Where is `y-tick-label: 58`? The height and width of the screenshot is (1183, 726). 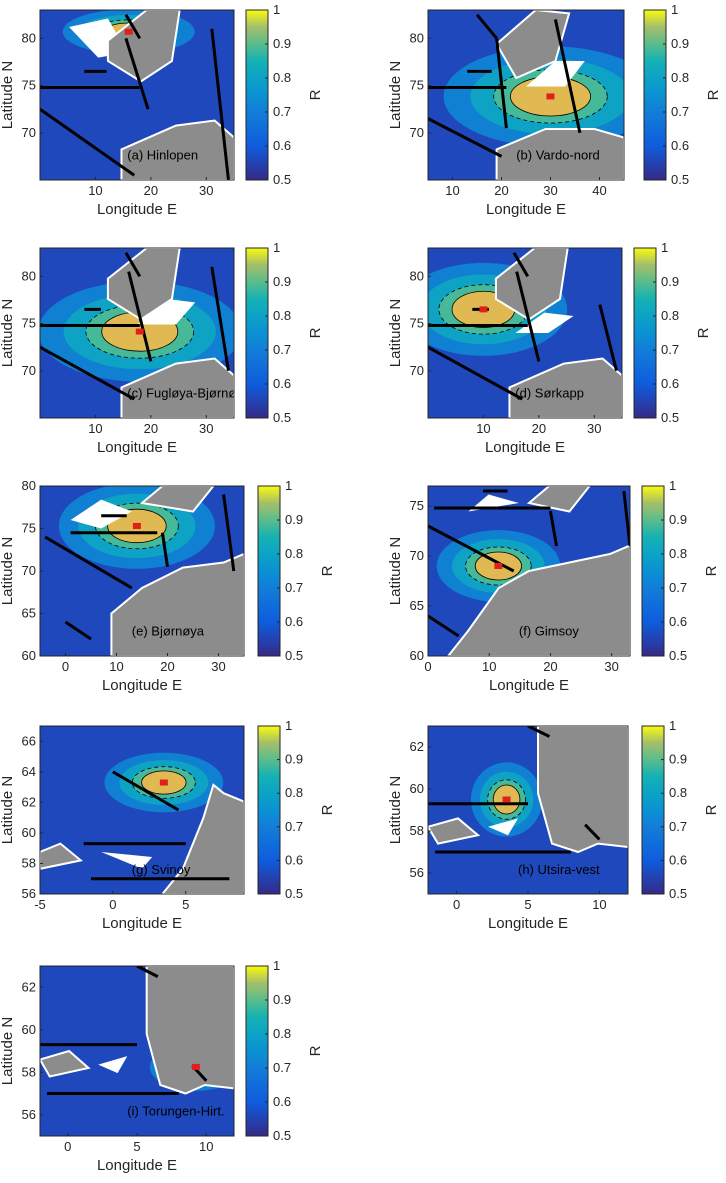
y-tick-label: 58 is located at coordinates (29, 1071).